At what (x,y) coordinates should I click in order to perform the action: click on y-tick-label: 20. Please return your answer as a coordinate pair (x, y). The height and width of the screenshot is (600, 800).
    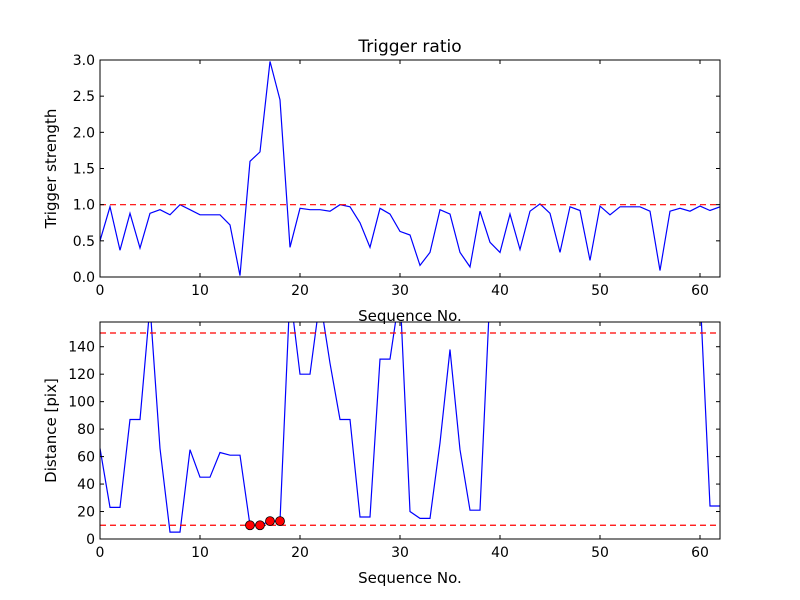
    Looking at the image, I should click on (86, 513).